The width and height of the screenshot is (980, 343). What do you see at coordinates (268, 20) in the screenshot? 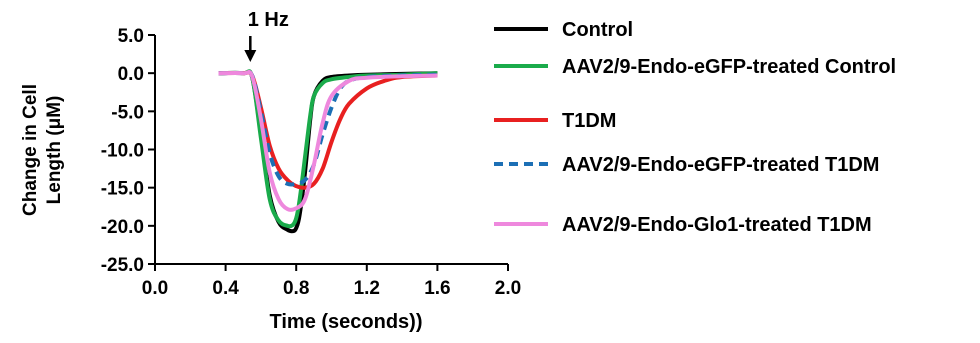
I see `annotation-label: 1 Hz` at bounding box center [268, 20].